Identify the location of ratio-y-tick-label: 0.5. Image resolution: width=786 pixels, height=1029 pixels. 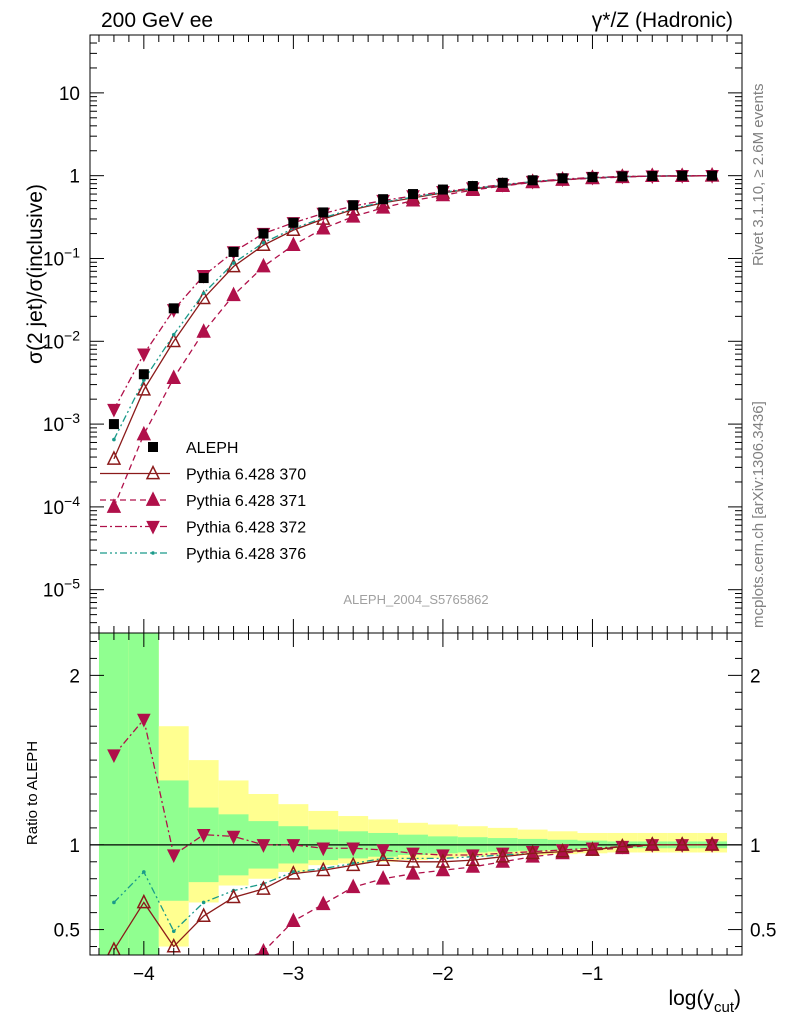
(67, 931).